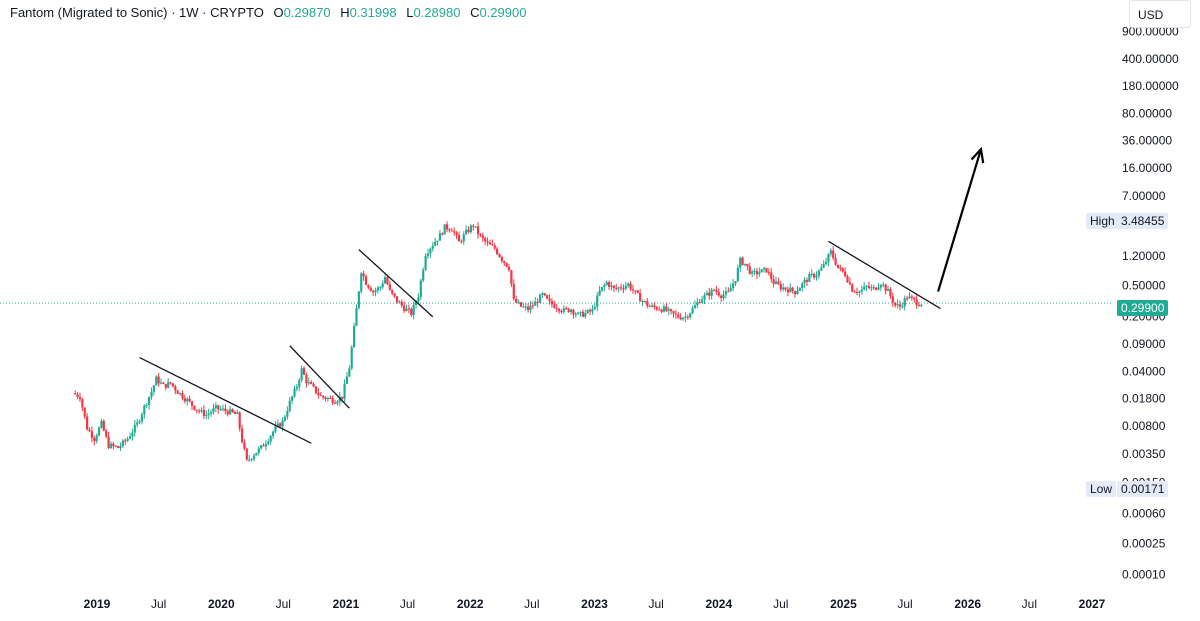 The width and height of the screenshot is (1200, 621). What do you see at coordinates (1144, 371) in the screenshot?
I see `y-tick-label: 0.04000` at bounding box center [1144, 371].